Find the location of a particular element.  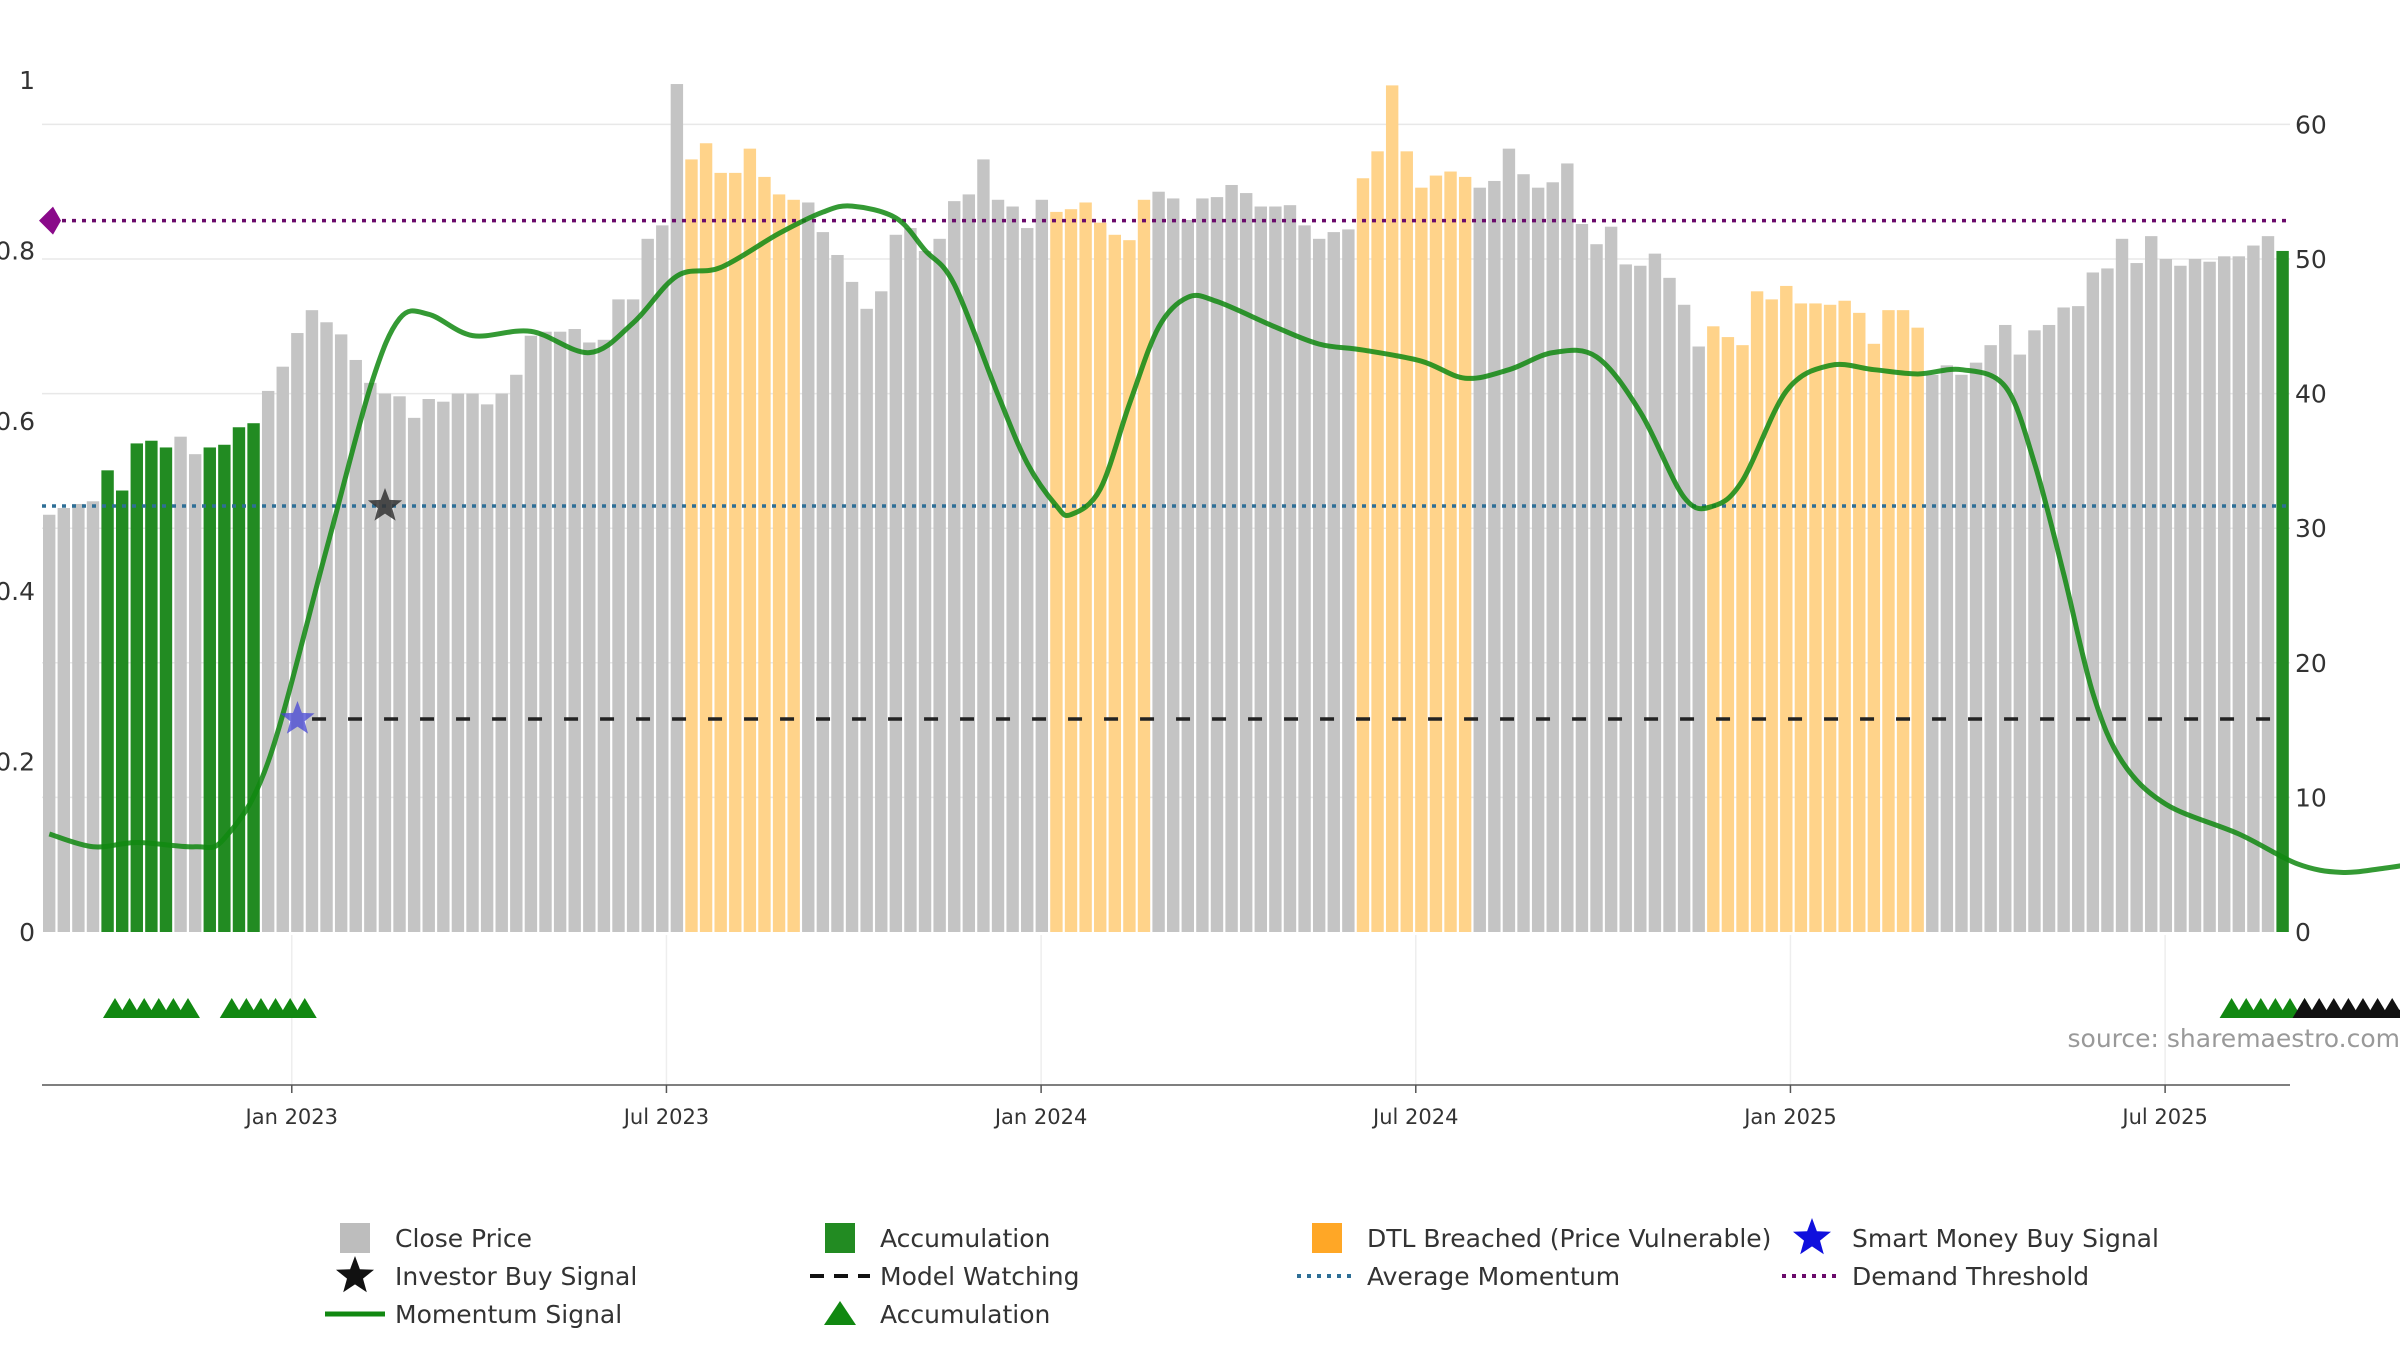

legend-label: DTL Breached (Price Vulnerable) is located at coordinates (1569, 1238).